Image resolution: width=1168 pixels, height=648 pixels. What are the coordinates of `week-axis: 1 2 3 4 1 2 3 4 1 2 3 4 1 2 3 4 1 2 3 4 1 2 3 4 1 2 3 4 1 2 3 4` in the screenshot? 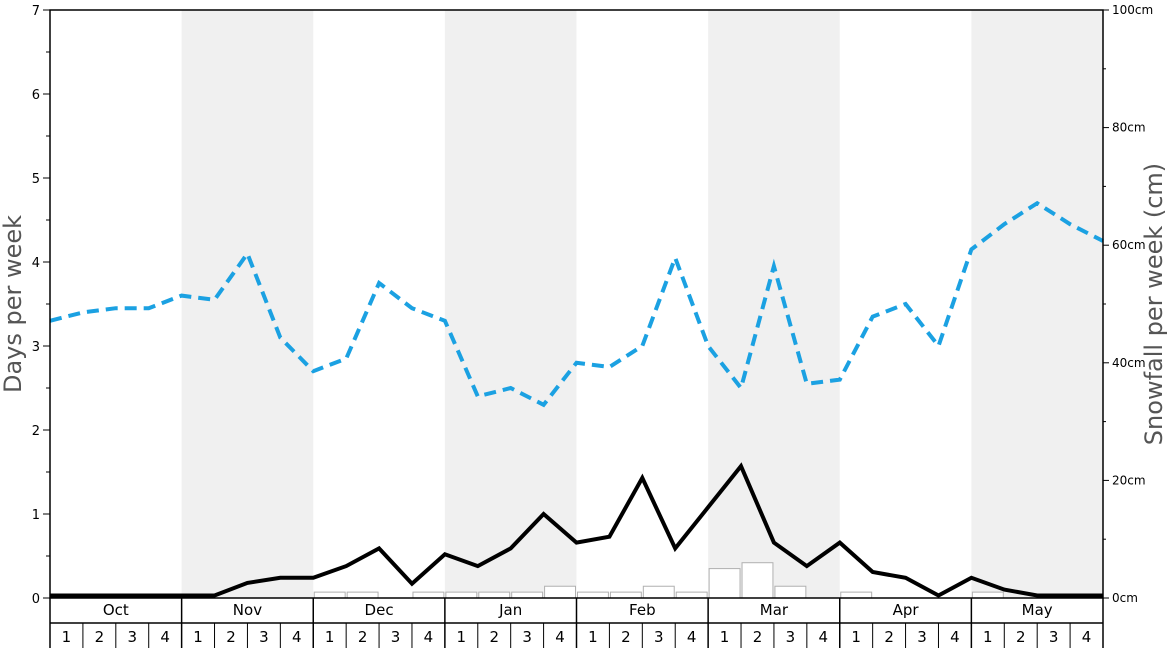 It's located at (577, 635).